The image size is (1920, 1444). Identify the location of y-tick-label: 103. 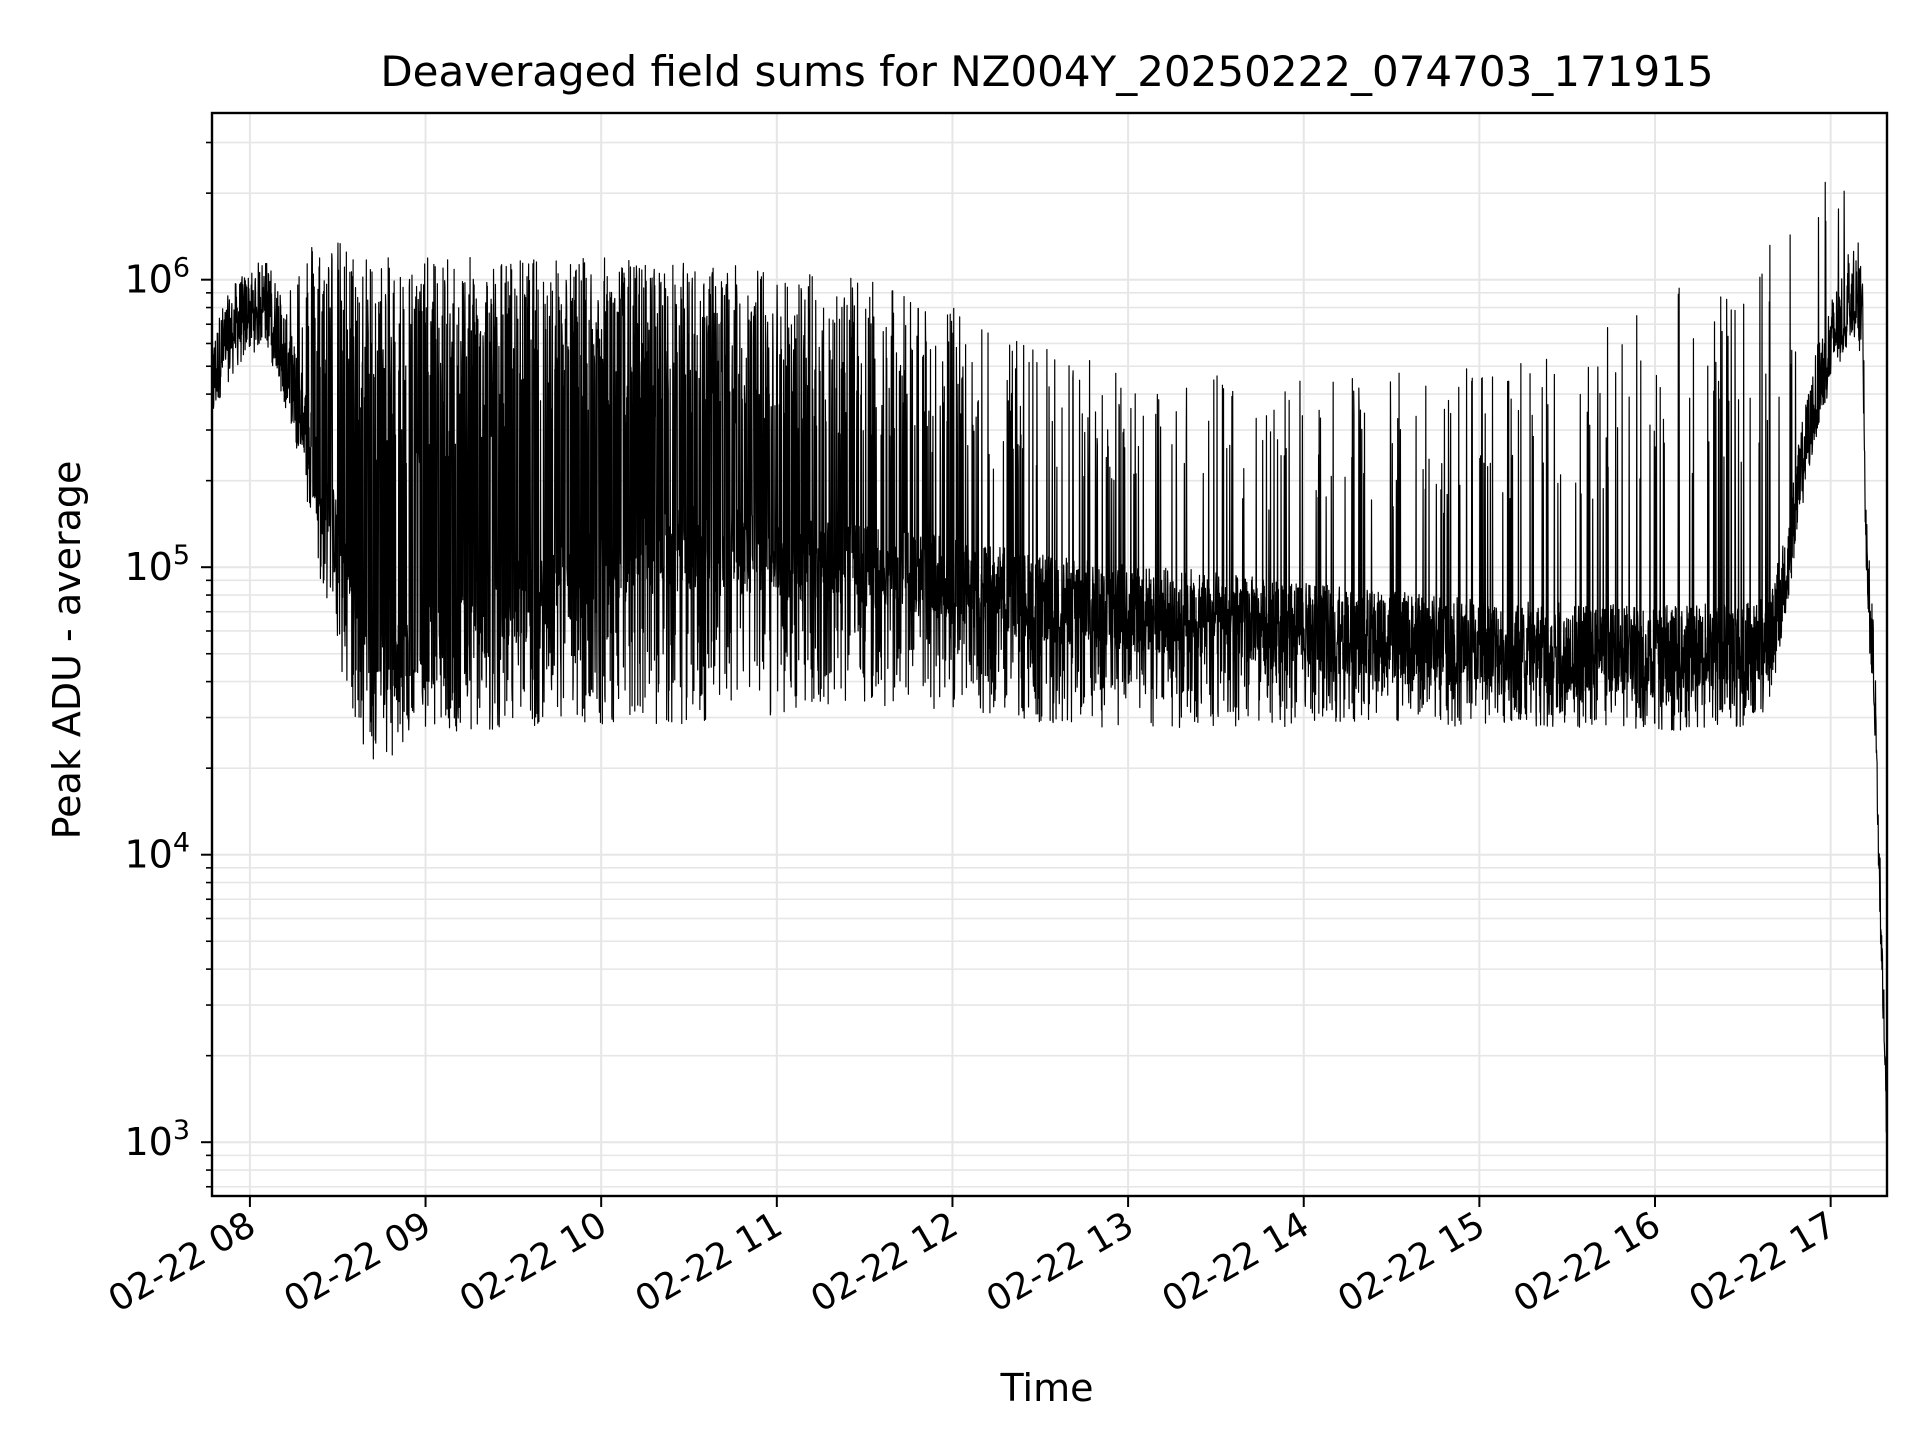
(157, 1139).